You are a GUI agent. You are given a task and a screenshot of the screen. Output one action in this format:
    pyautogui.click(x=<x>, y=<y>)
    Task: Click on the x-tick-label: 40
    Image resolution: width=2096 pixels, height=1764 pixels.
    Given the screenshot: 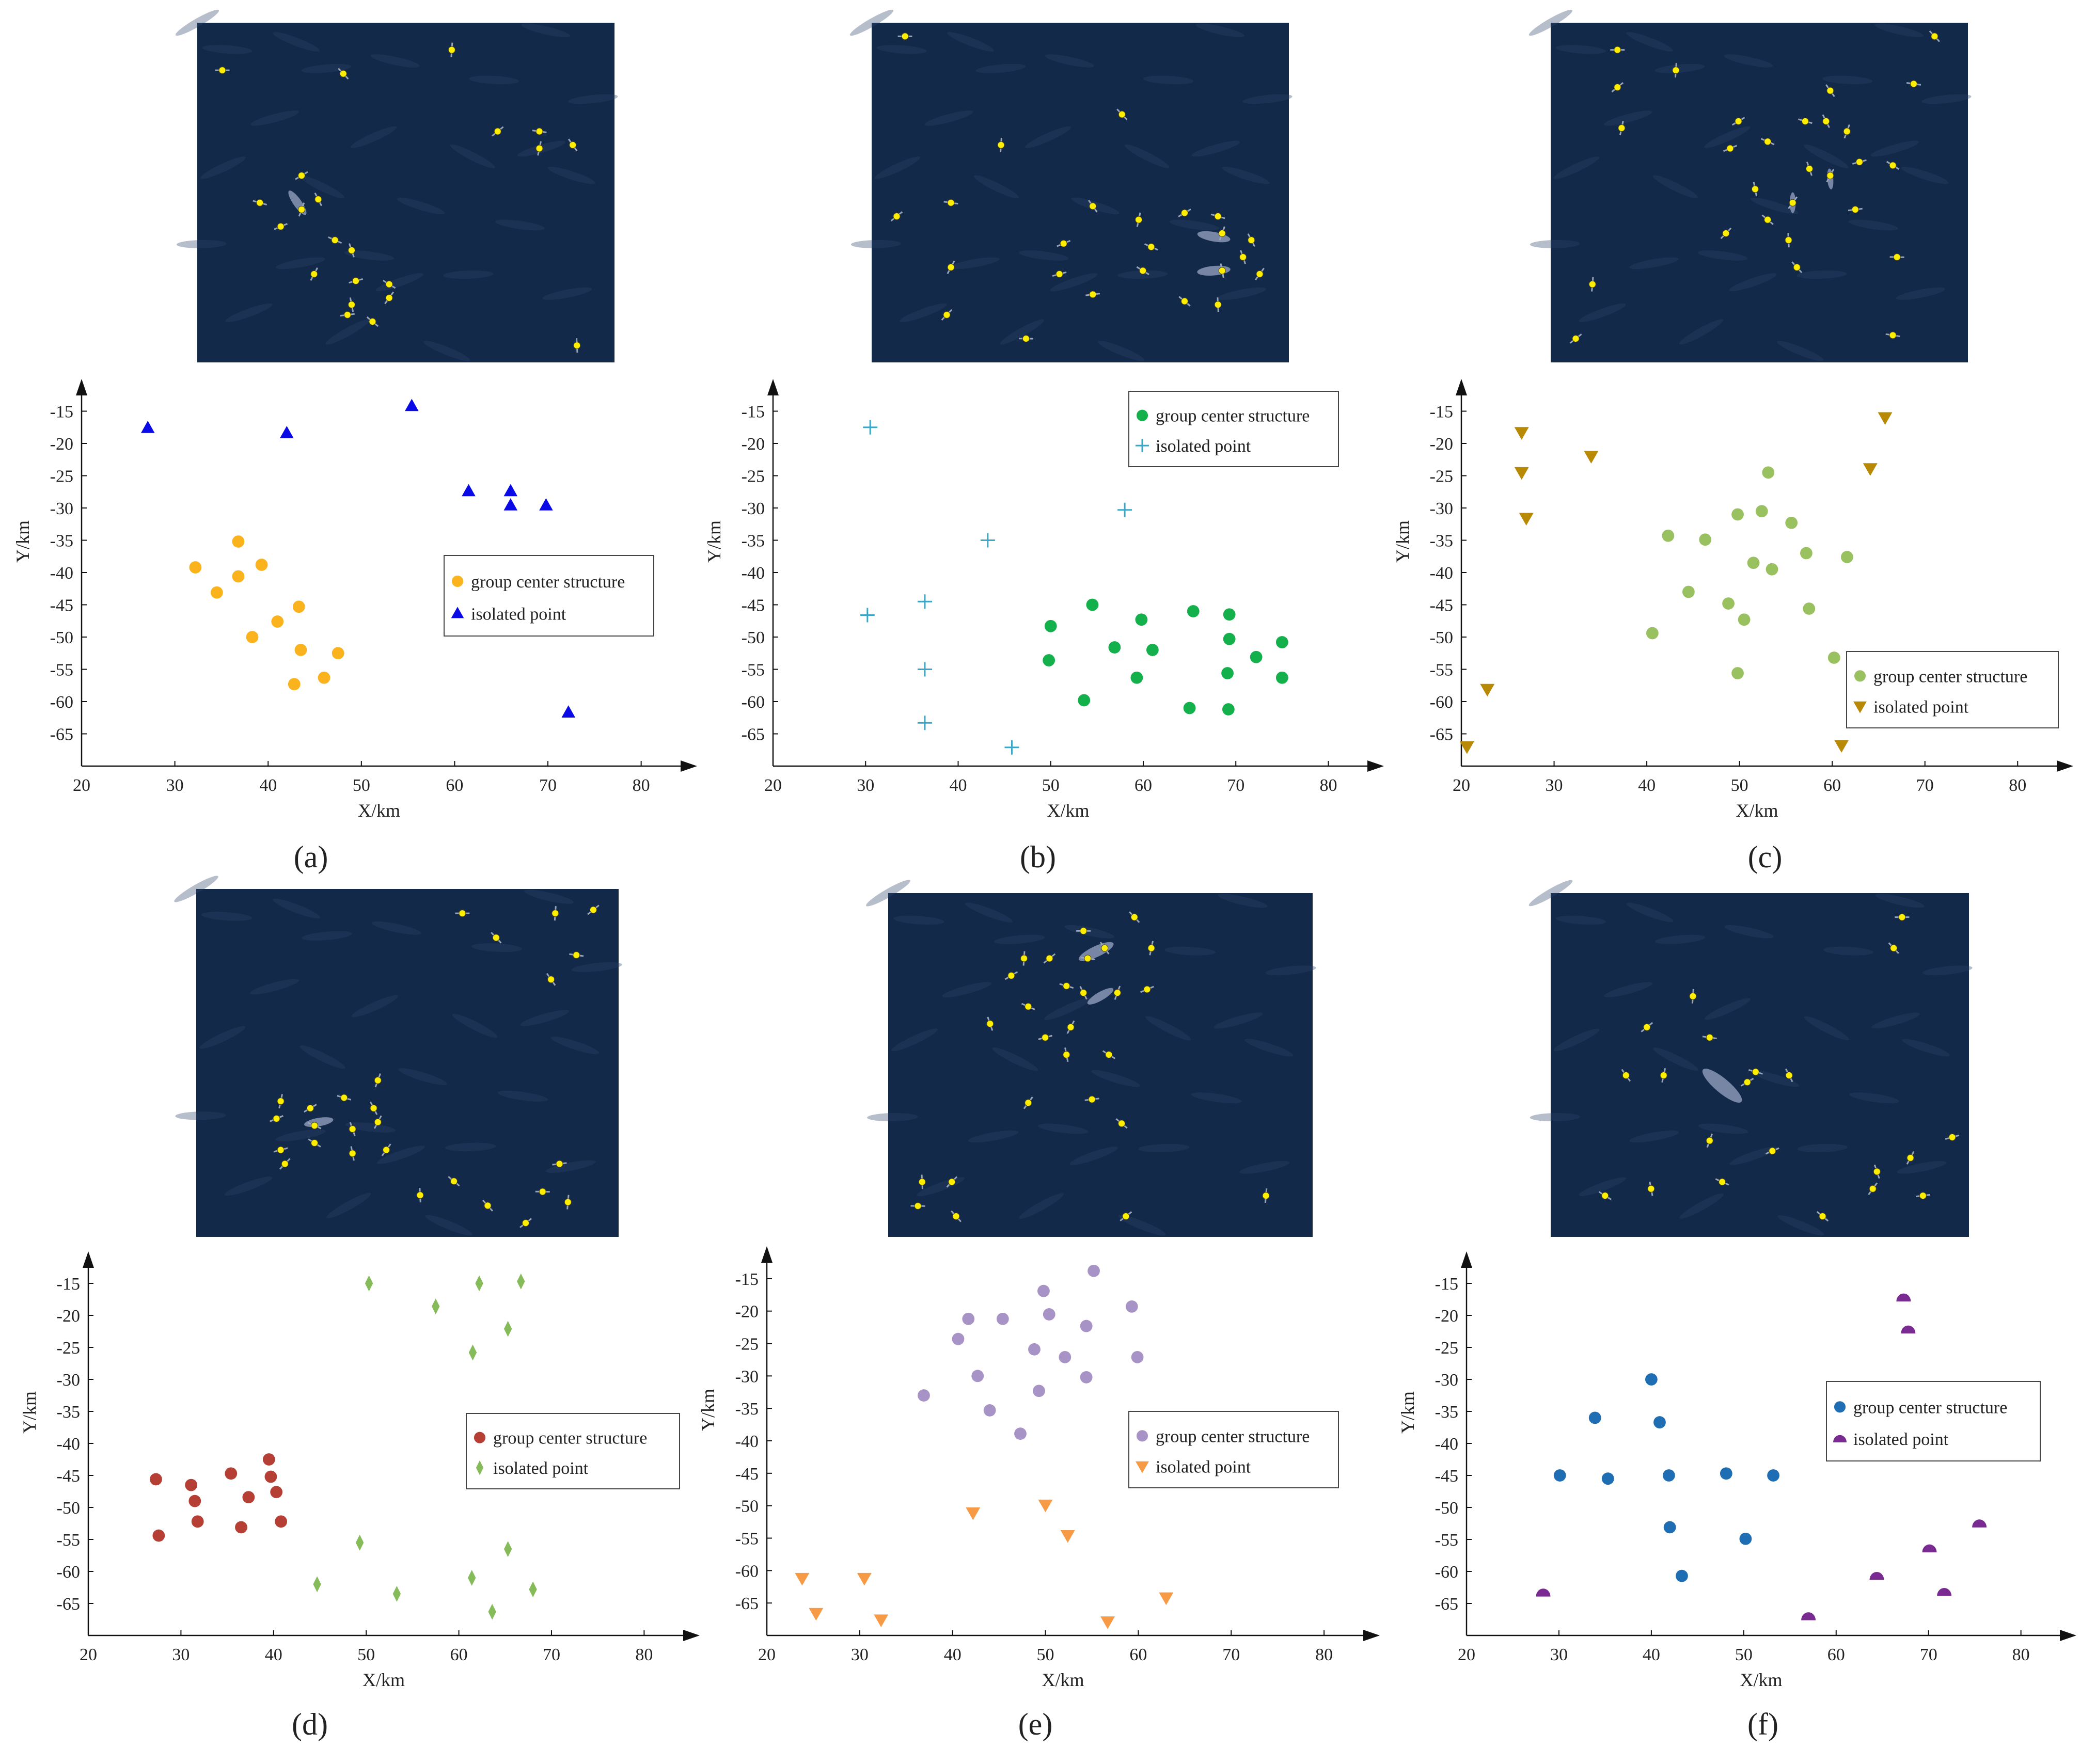 What is the action you would take?
    pyautogui.click(x=268, y=785)
    